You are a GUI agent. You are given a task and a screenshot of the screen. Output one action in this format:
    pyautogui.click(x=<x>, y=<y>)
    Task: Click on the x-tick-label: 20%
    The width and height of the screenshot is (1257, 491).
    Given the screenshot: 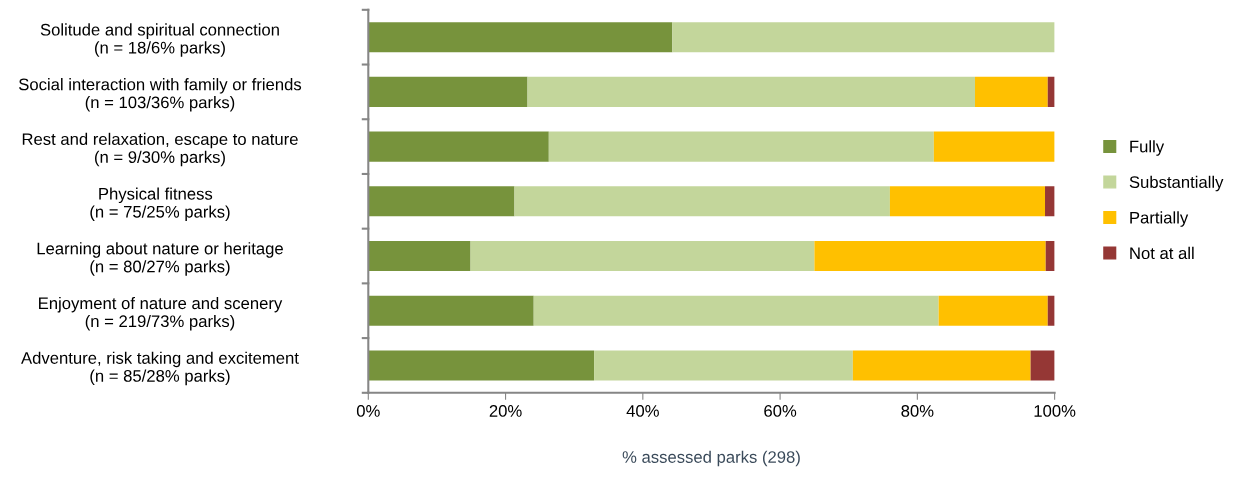 What is the action you would take?
    pyautogui.click(x=505, y=411)
    